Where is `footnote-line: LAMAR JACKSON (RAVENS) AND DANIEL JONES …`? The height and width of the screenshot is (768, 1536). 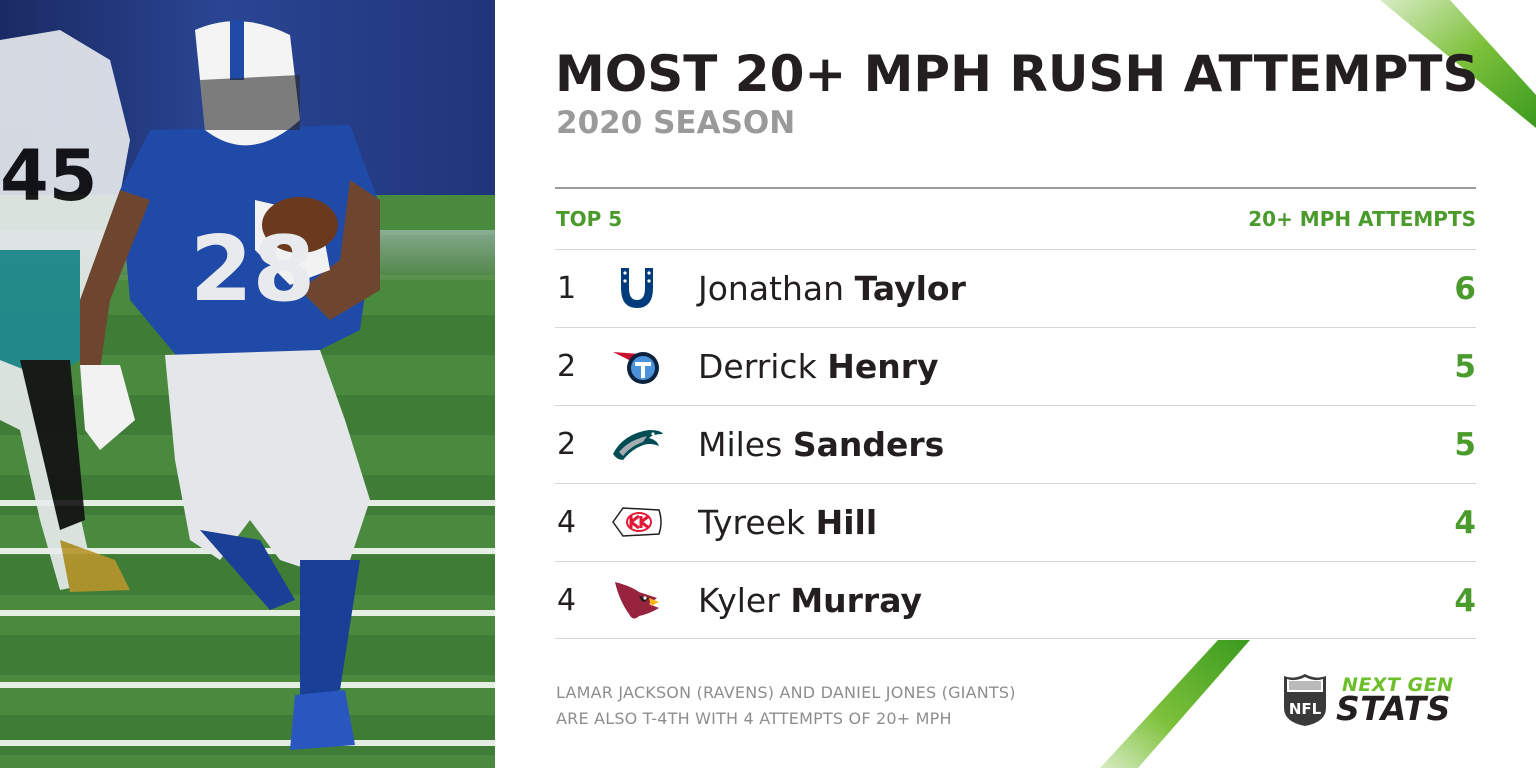 footnote-line: LAMAR JACKSON (RAVENS) AND DANIEL JONES … is located at coordinates (786, 692).